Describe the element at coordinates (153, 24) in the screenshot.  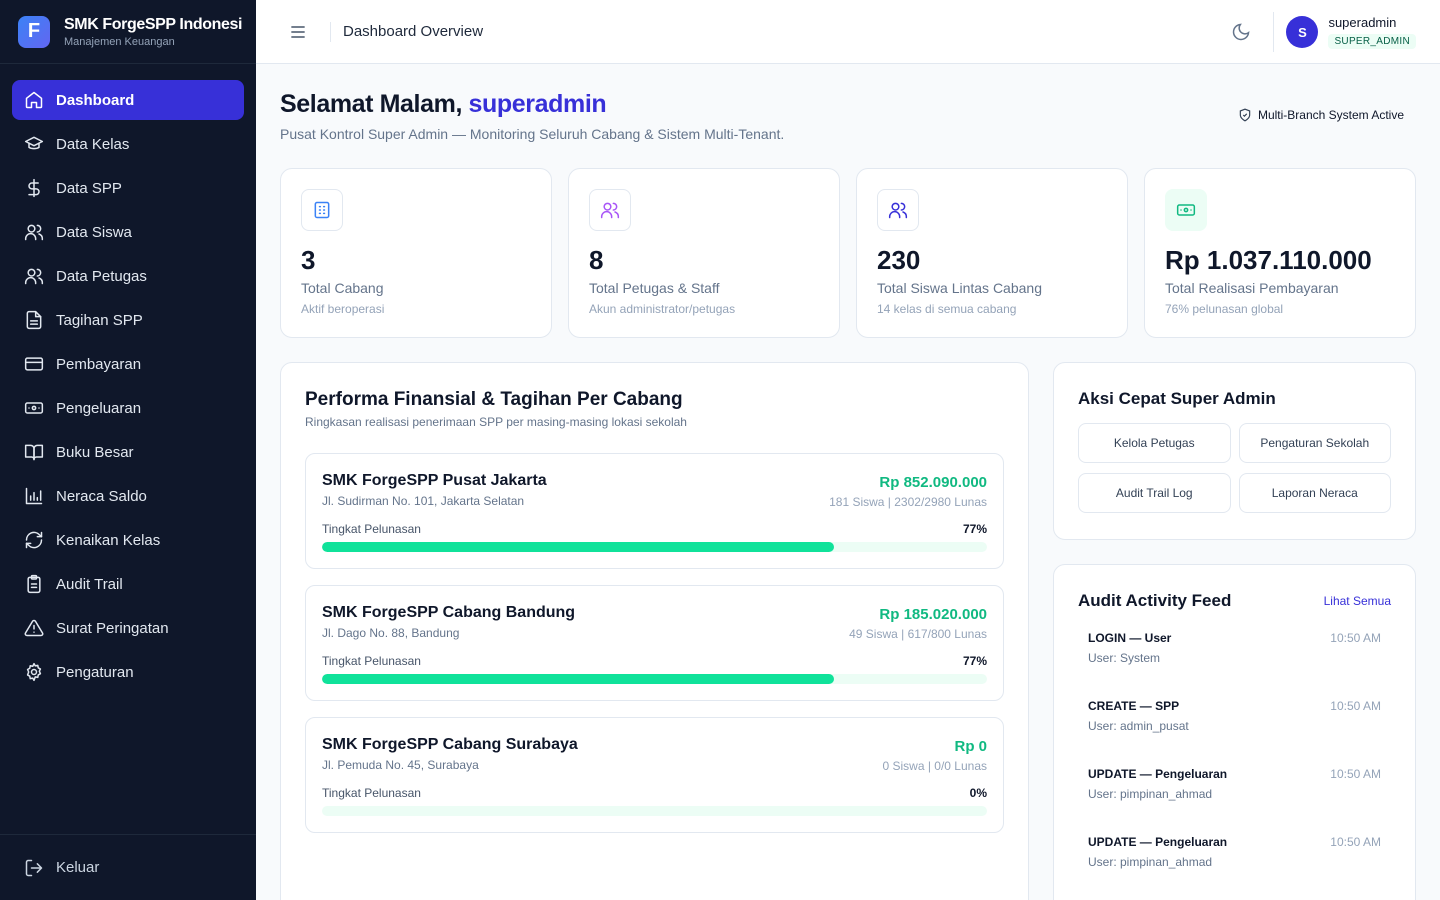
I see `brand-name: SMK ForgeSPP Indonesi` at that location.